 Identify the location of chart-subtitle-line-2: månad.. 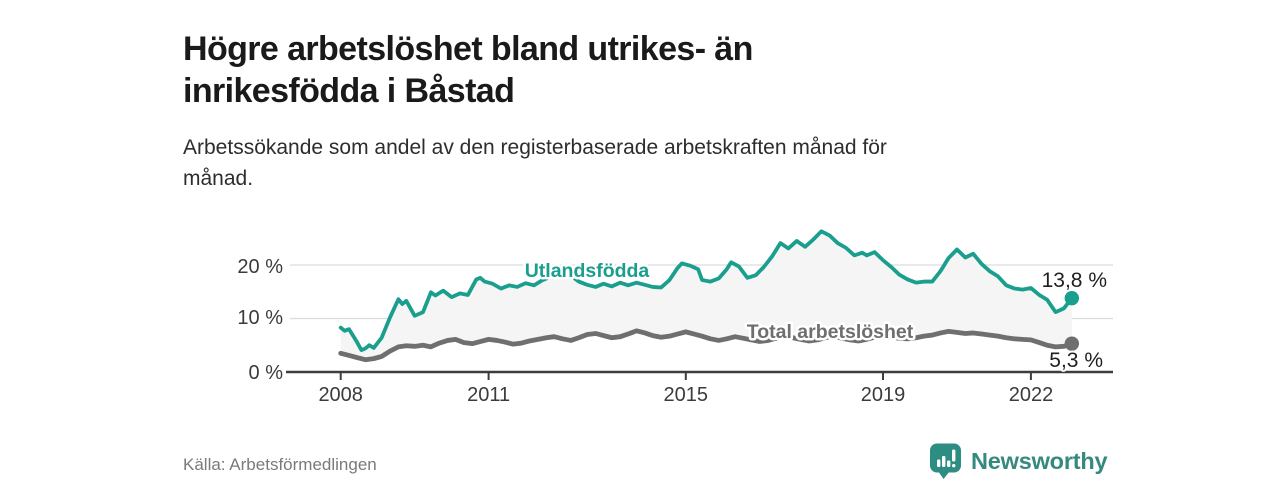
(218, 178).